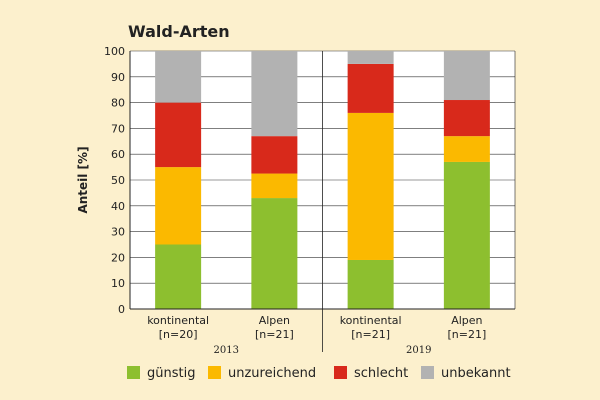 The image size is (600, 400). I want to click on legend-label: unzureichend, so click(272, 373).